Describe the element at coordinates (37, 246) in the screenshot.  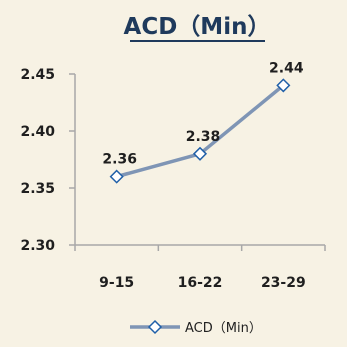
I see `y-tick-label: 2.30` at that location.